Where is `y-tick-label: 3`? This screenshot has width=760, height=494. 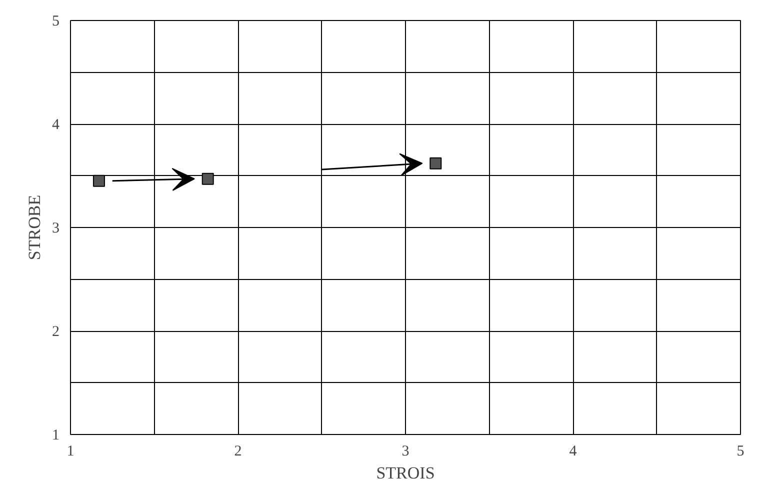
y-tick-label: 3 is located at coordinates (56, 228).